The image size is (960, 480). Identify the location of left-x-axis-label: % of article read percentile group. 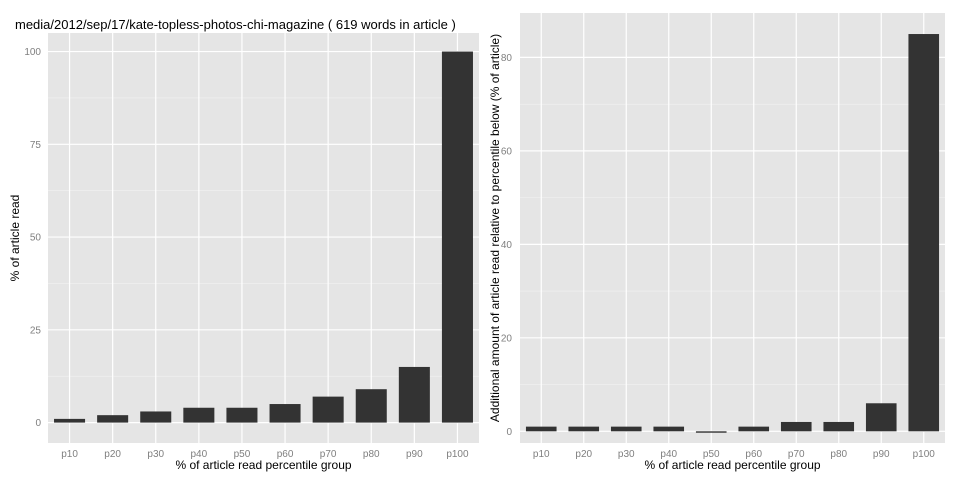
(263, 465).